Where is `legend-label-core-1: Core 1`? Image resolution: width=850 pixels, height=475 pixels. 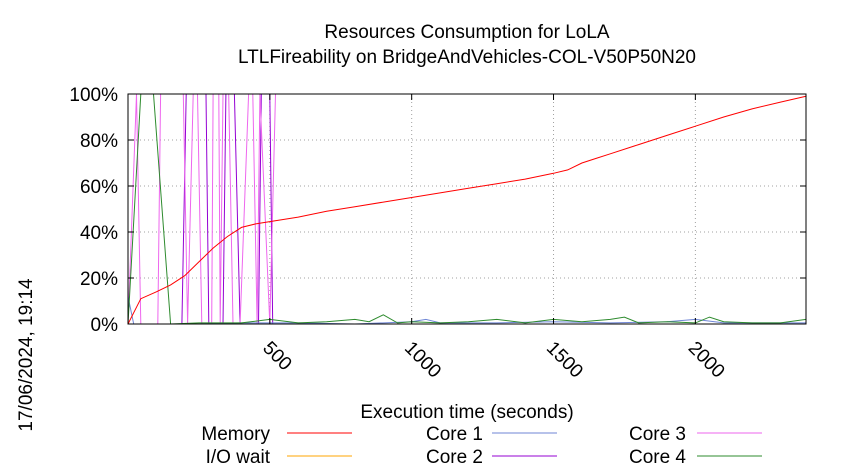
legend-label-core-1: Core 1 is located at coordinates (454, 434).